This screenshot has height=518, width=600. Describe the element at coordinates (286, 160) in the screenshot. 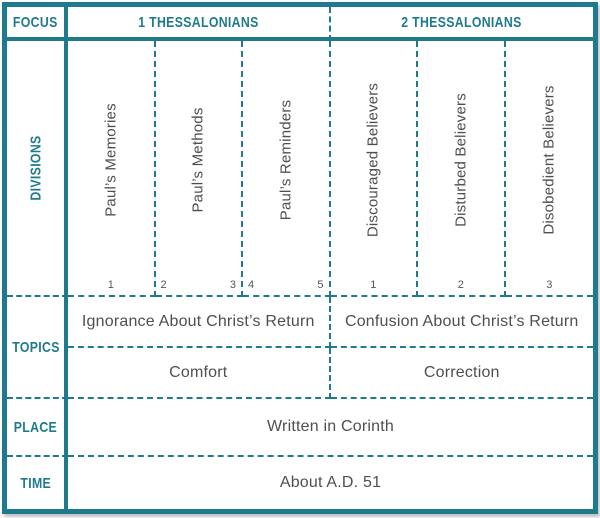

I see `division-title: Paul’s Reminders` at that location.